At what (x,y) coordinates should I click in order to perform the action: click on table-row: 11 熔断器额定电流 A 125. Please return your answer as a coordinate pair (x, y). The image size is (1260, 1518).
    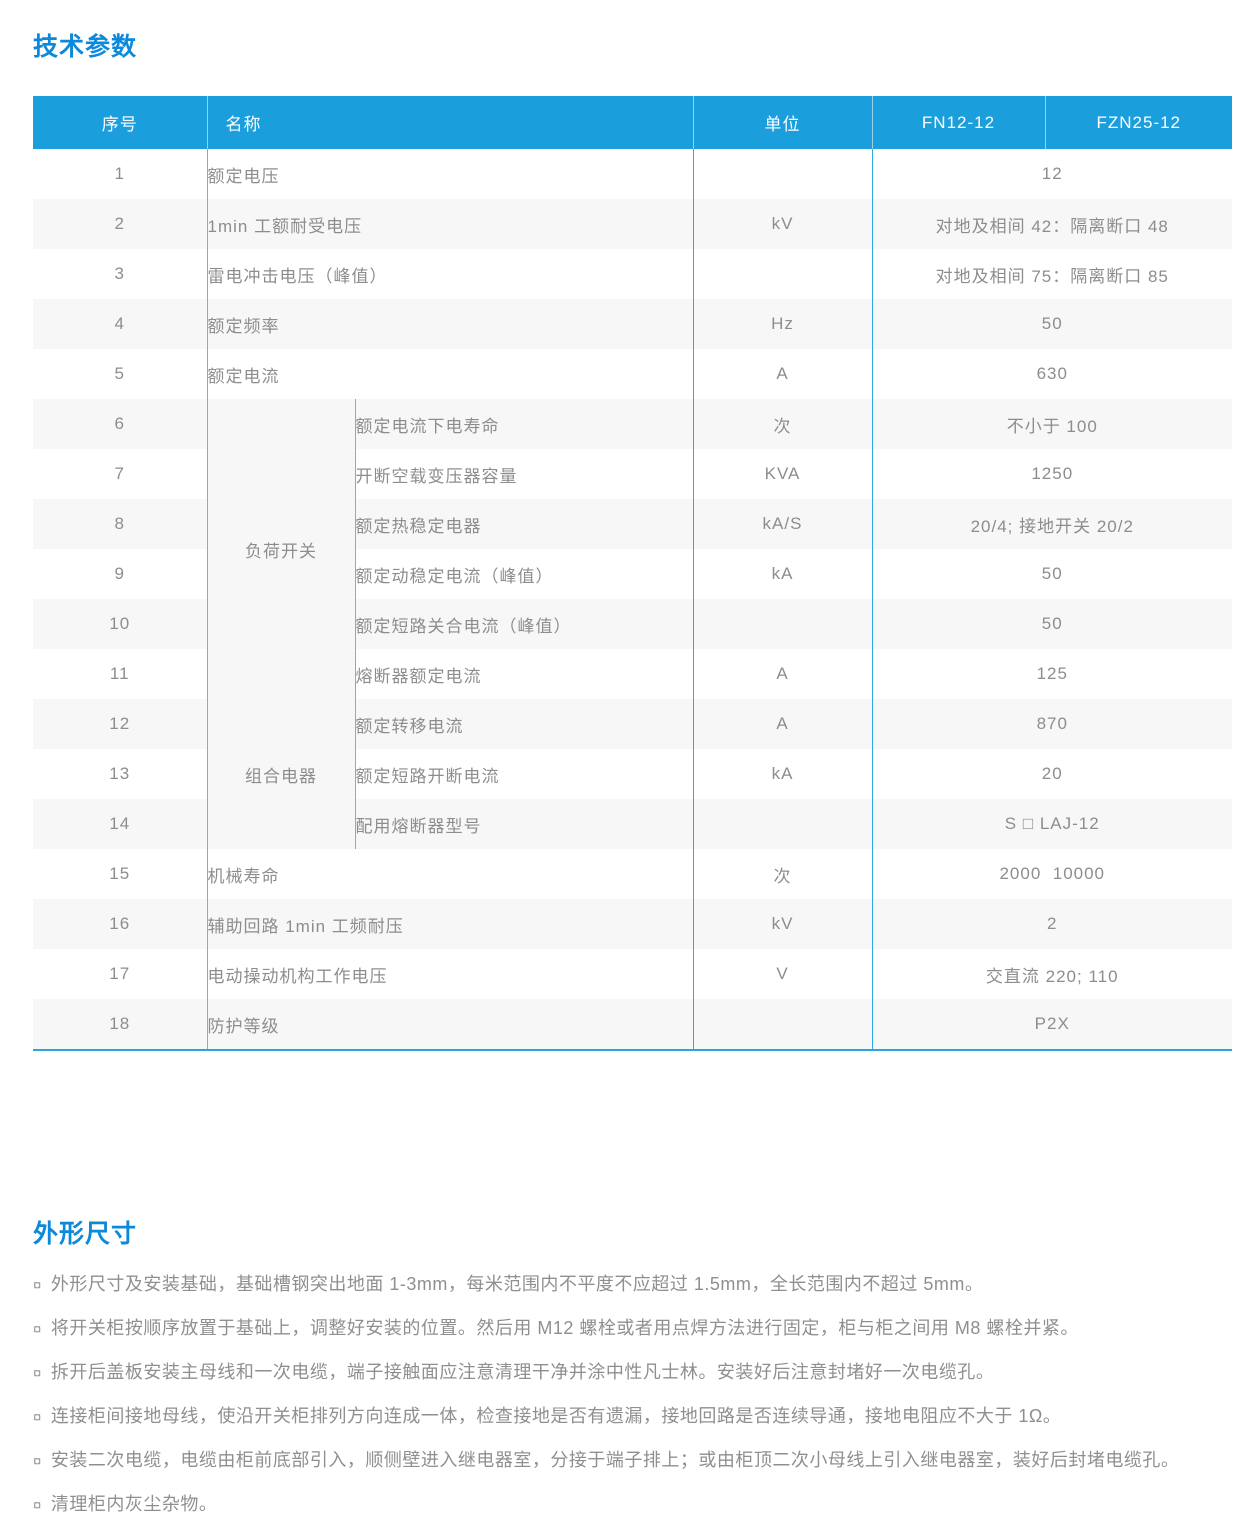
    Looking at the image, I should click on (632, 674).